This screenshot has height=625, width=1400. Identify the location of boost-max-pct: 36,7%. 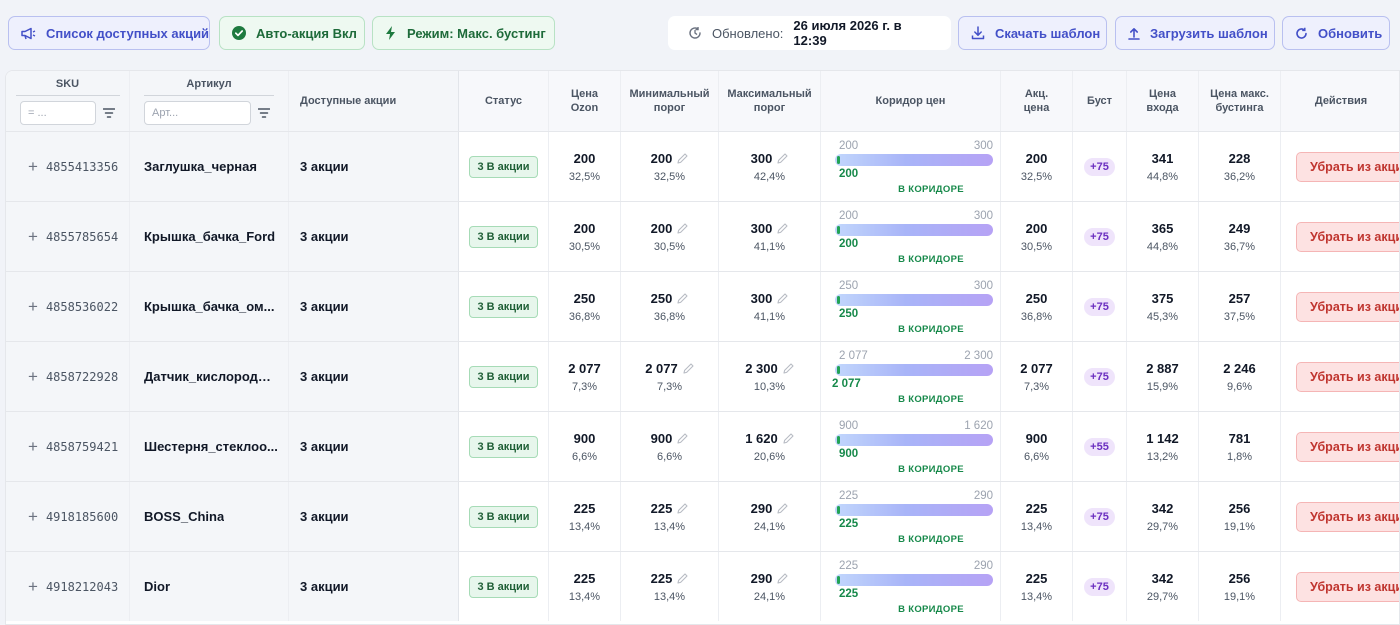
(1239, 246).